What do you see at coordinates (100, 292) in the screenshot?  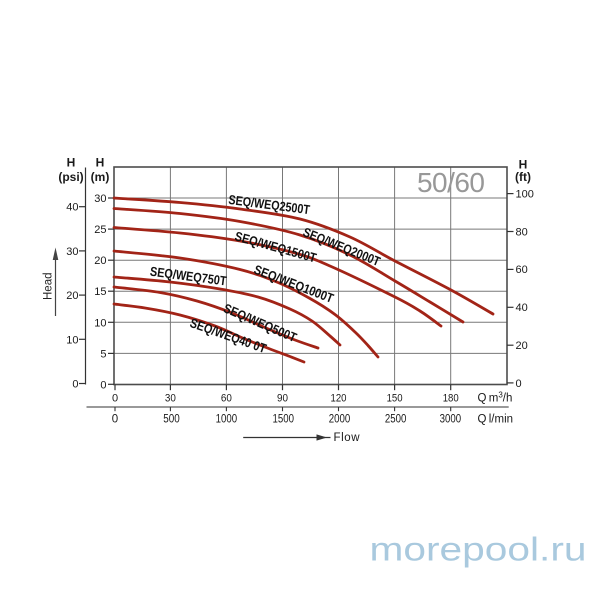 I see `svg-text: 15` at bounding box center [100, 292].